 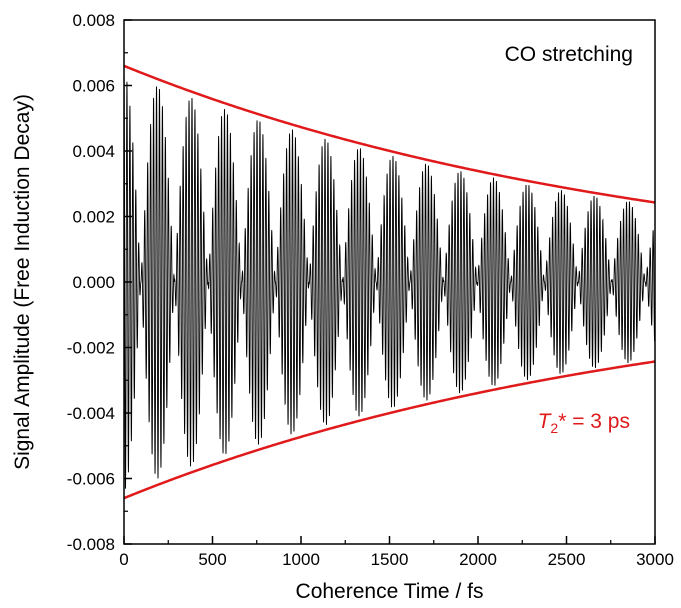 What do you see at coordinates (93, 282) in the screenshot?
I see `y-tick-label: 0.000` at bounding box center [93, 282].